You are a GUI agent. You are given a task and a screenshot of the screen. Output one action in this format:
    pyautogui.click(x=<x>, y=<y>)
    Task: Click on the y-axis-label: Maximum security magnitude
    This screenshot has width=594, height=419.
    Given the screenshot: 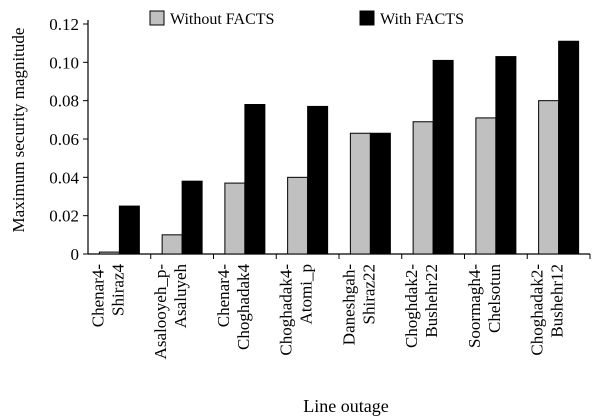 What is the action you would take?
    pyautogui.click(x=18, y=130)
    